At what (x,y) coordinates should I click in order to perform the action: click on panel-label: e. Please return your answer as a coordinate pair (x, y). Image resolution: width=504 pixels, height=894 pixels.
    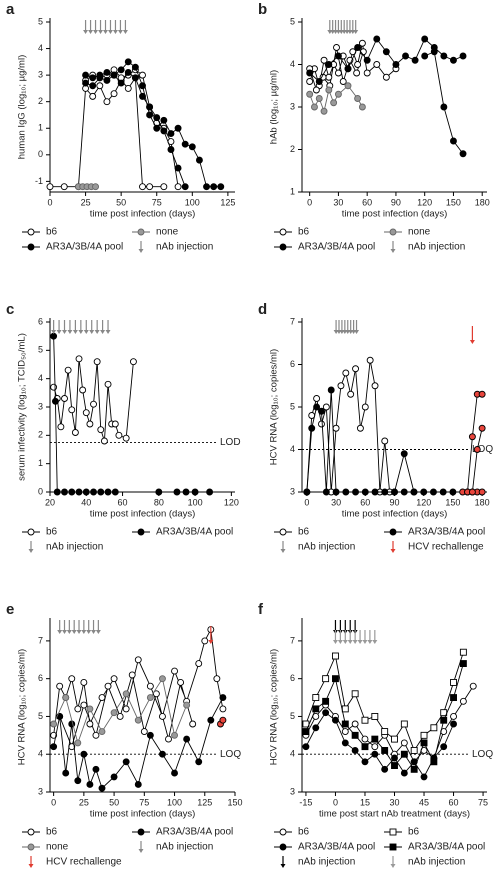
    Looking at the image, I should click on (10, 609).